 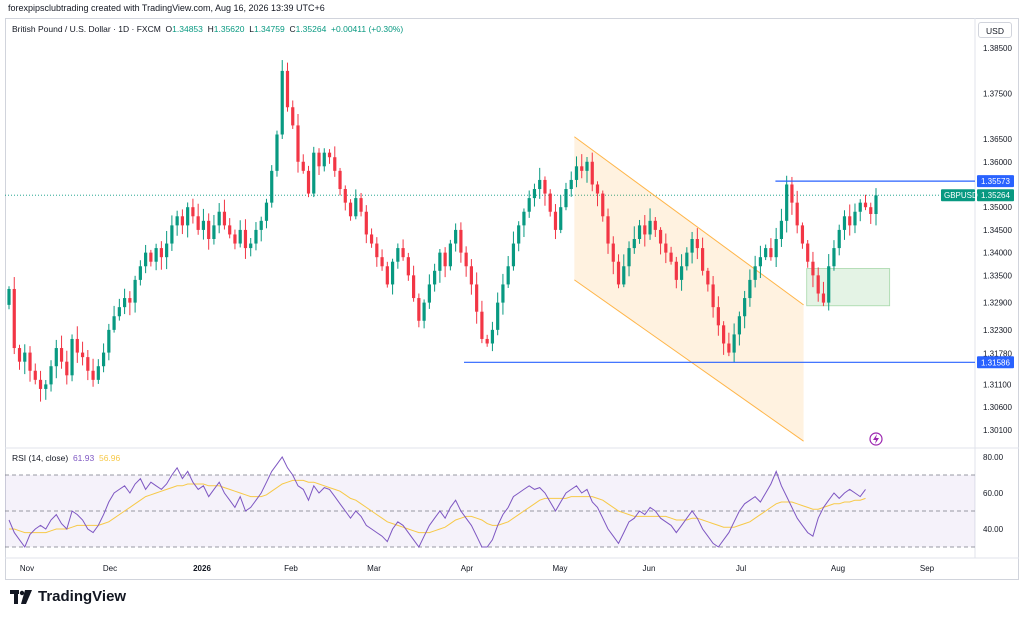 I want to click on rsi-legend: RSI (14, close) 61.93 56.96, so click(x=66, y=458).